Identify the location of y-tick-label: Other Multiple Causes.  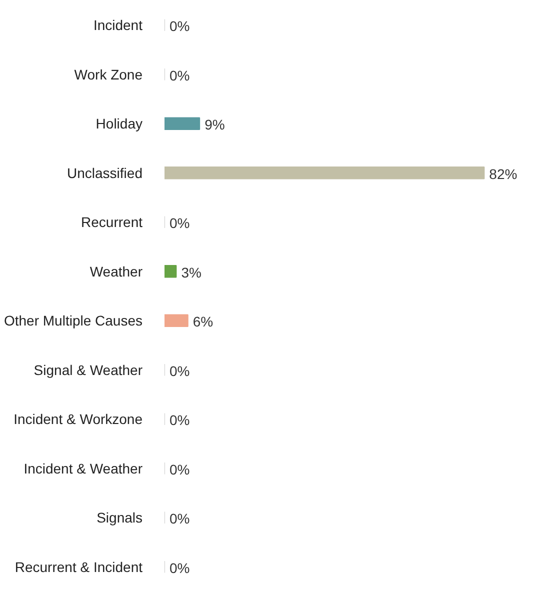
(73, 320).